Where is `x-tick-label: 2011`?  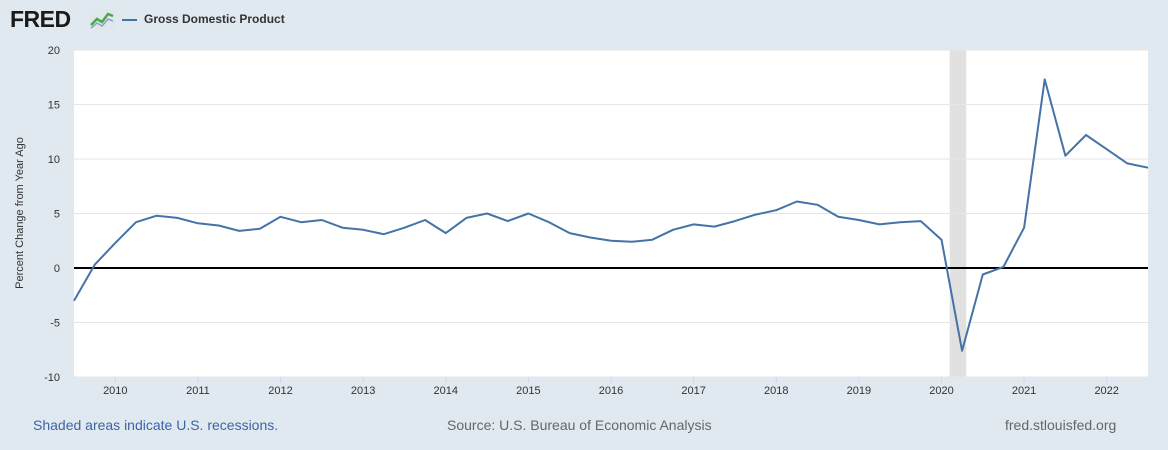 x-tick-label: 2011 is located at coordinates (198, 391).